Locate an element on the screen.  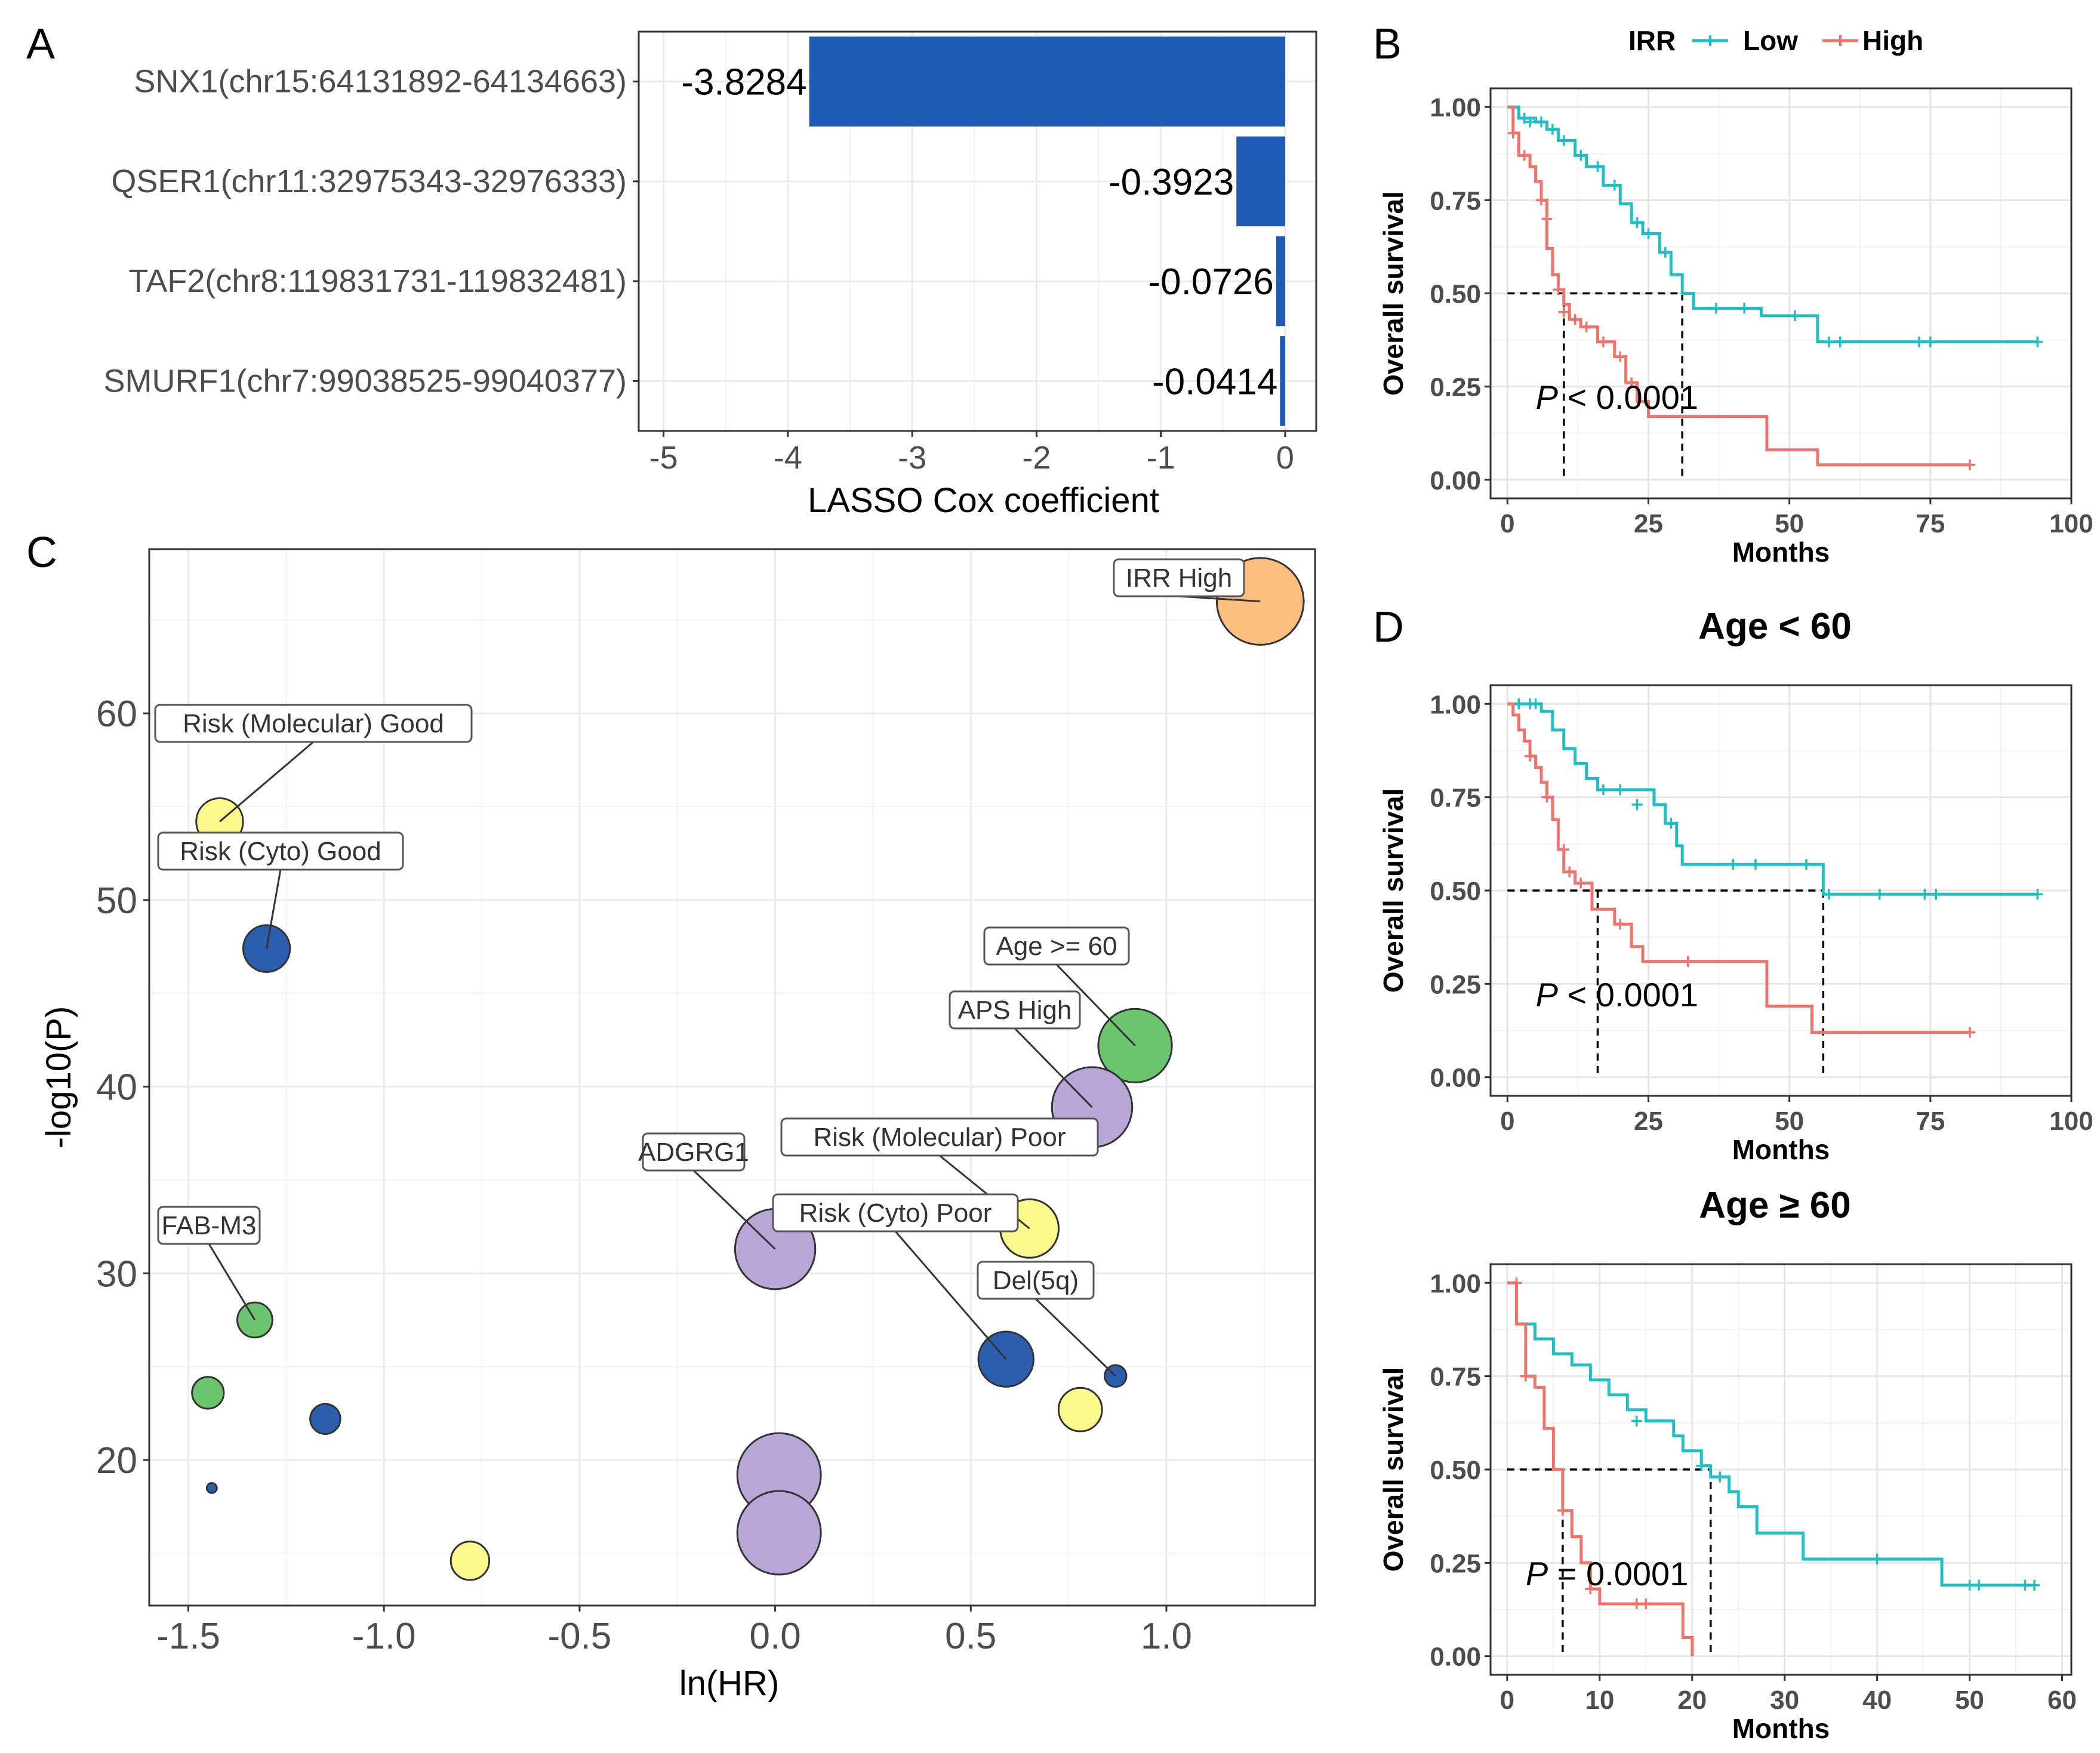
legend-title: IRR is located at coordinates (1652, 41).